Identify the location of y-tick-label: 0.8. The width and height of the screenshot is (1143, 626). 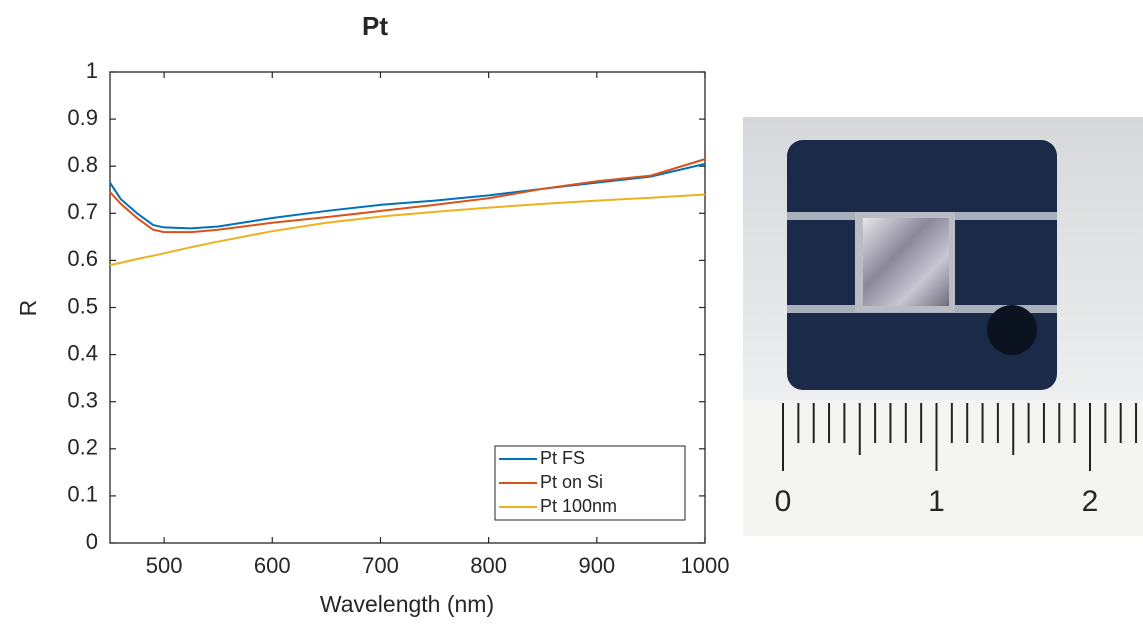
(82, 164).